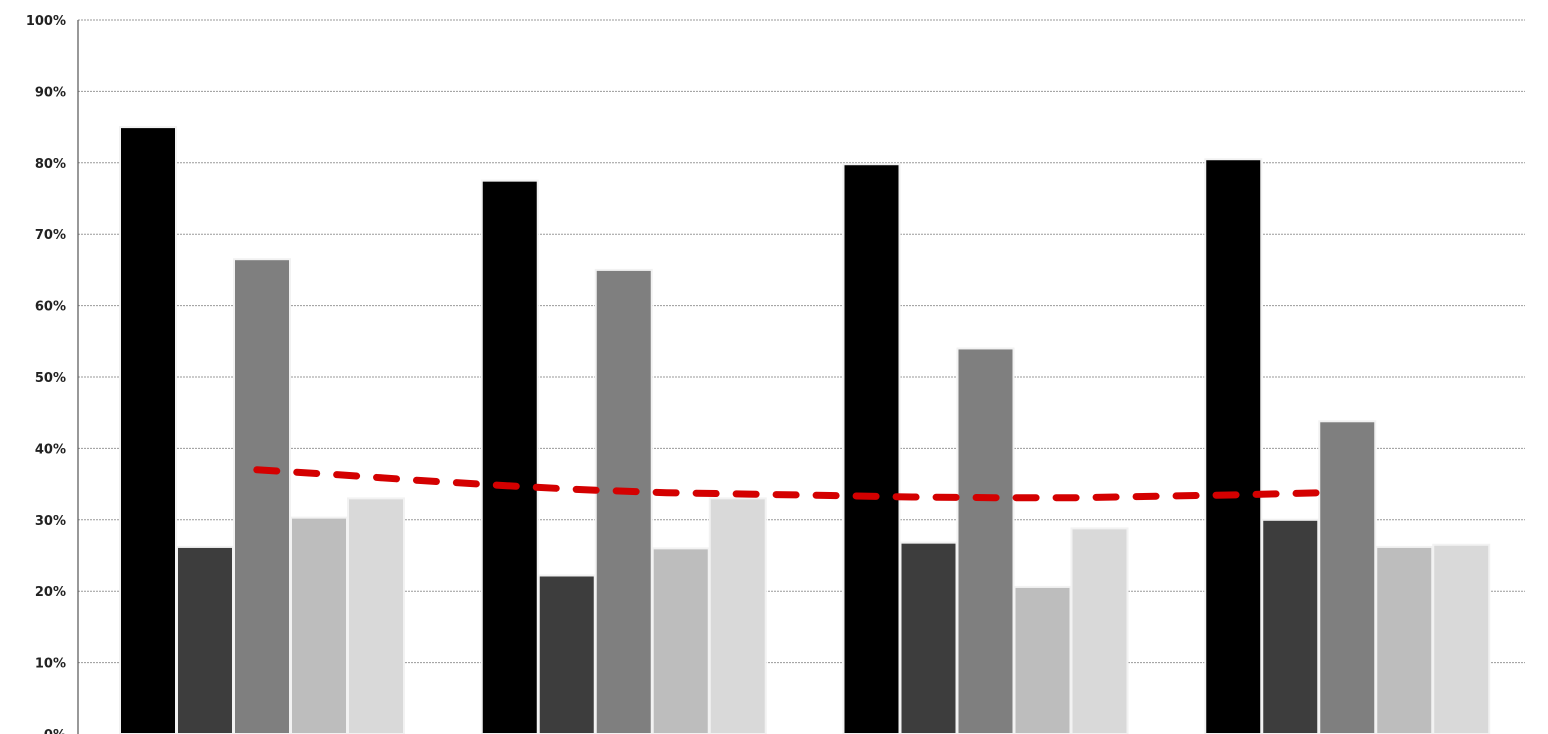  Describe the element at coordinates (50, 592) in the screenshot. I see `y-tick-label: 20%` at that location.